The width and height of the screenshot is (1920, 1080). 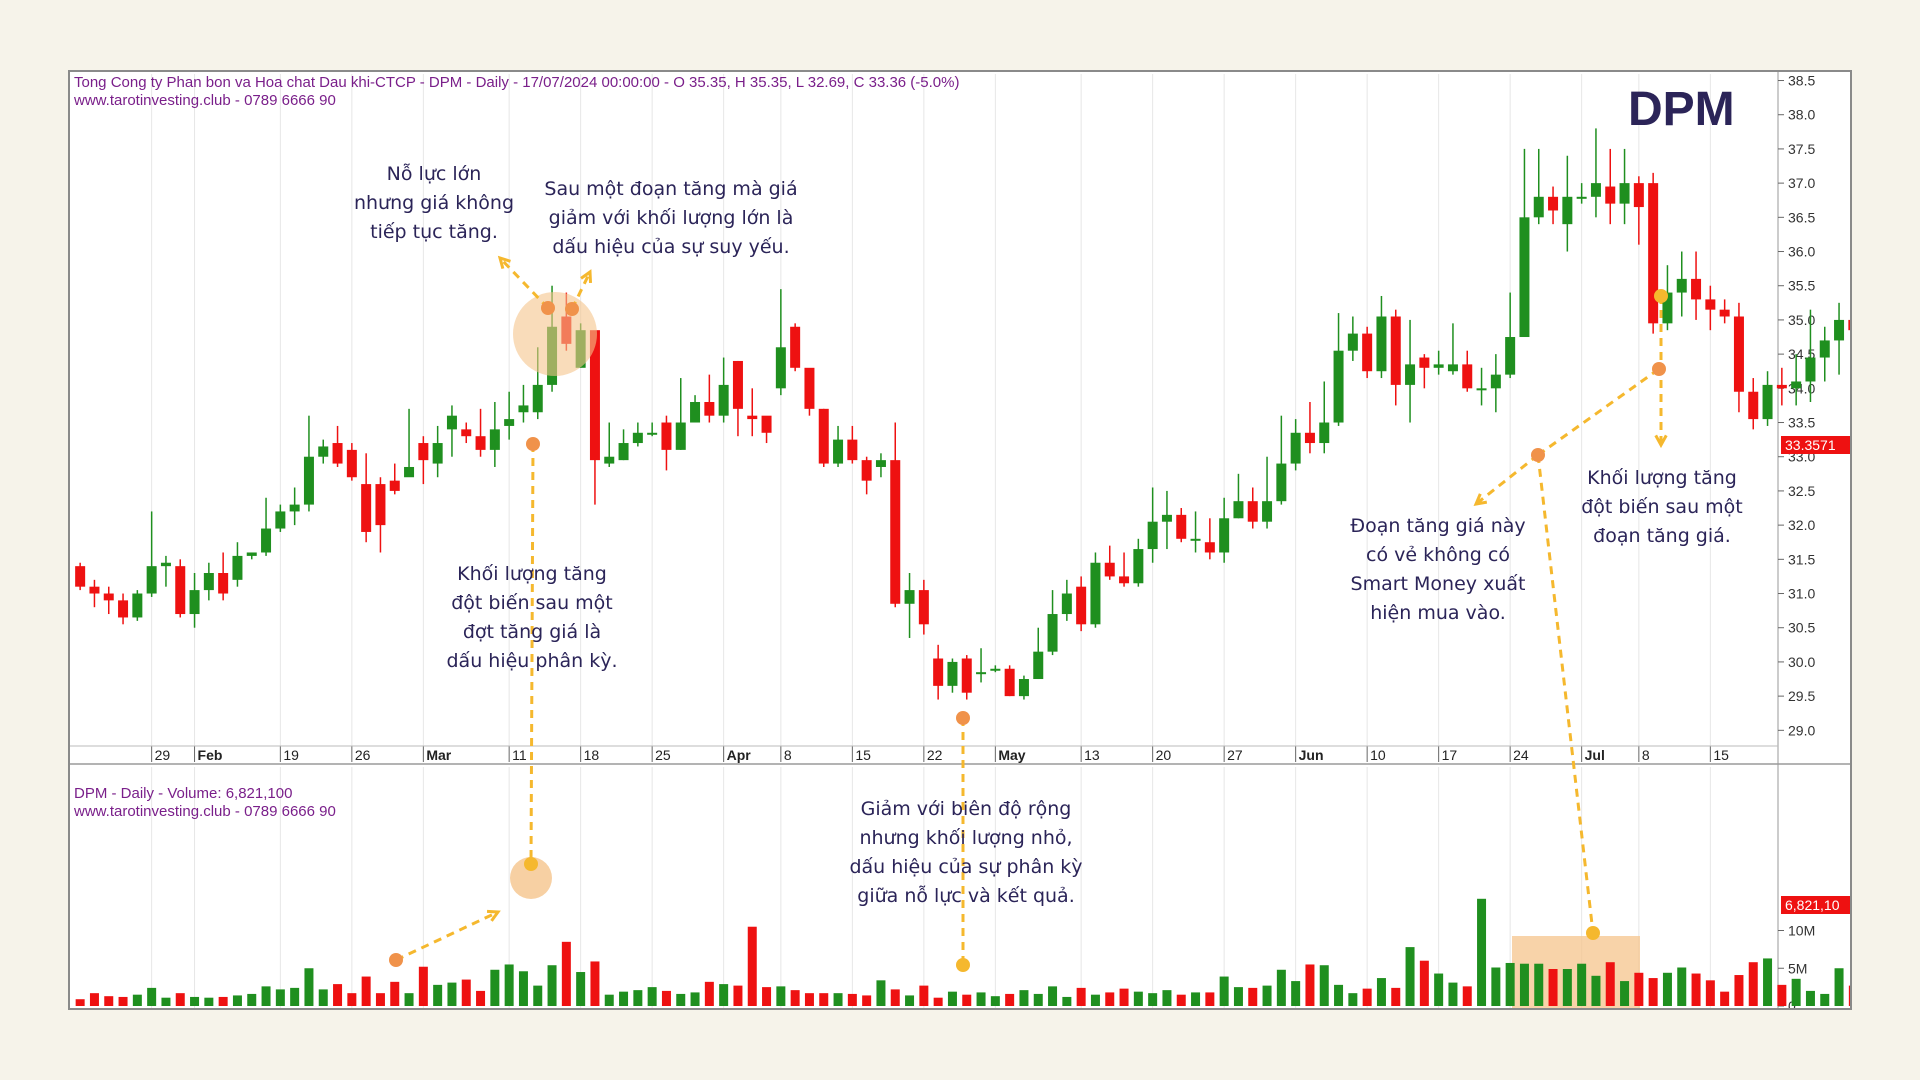 What do you see at coordinates (1311, 755) in the screenshot?
I see `x-tick-label: Jun` at bounding box center [1311, 755].